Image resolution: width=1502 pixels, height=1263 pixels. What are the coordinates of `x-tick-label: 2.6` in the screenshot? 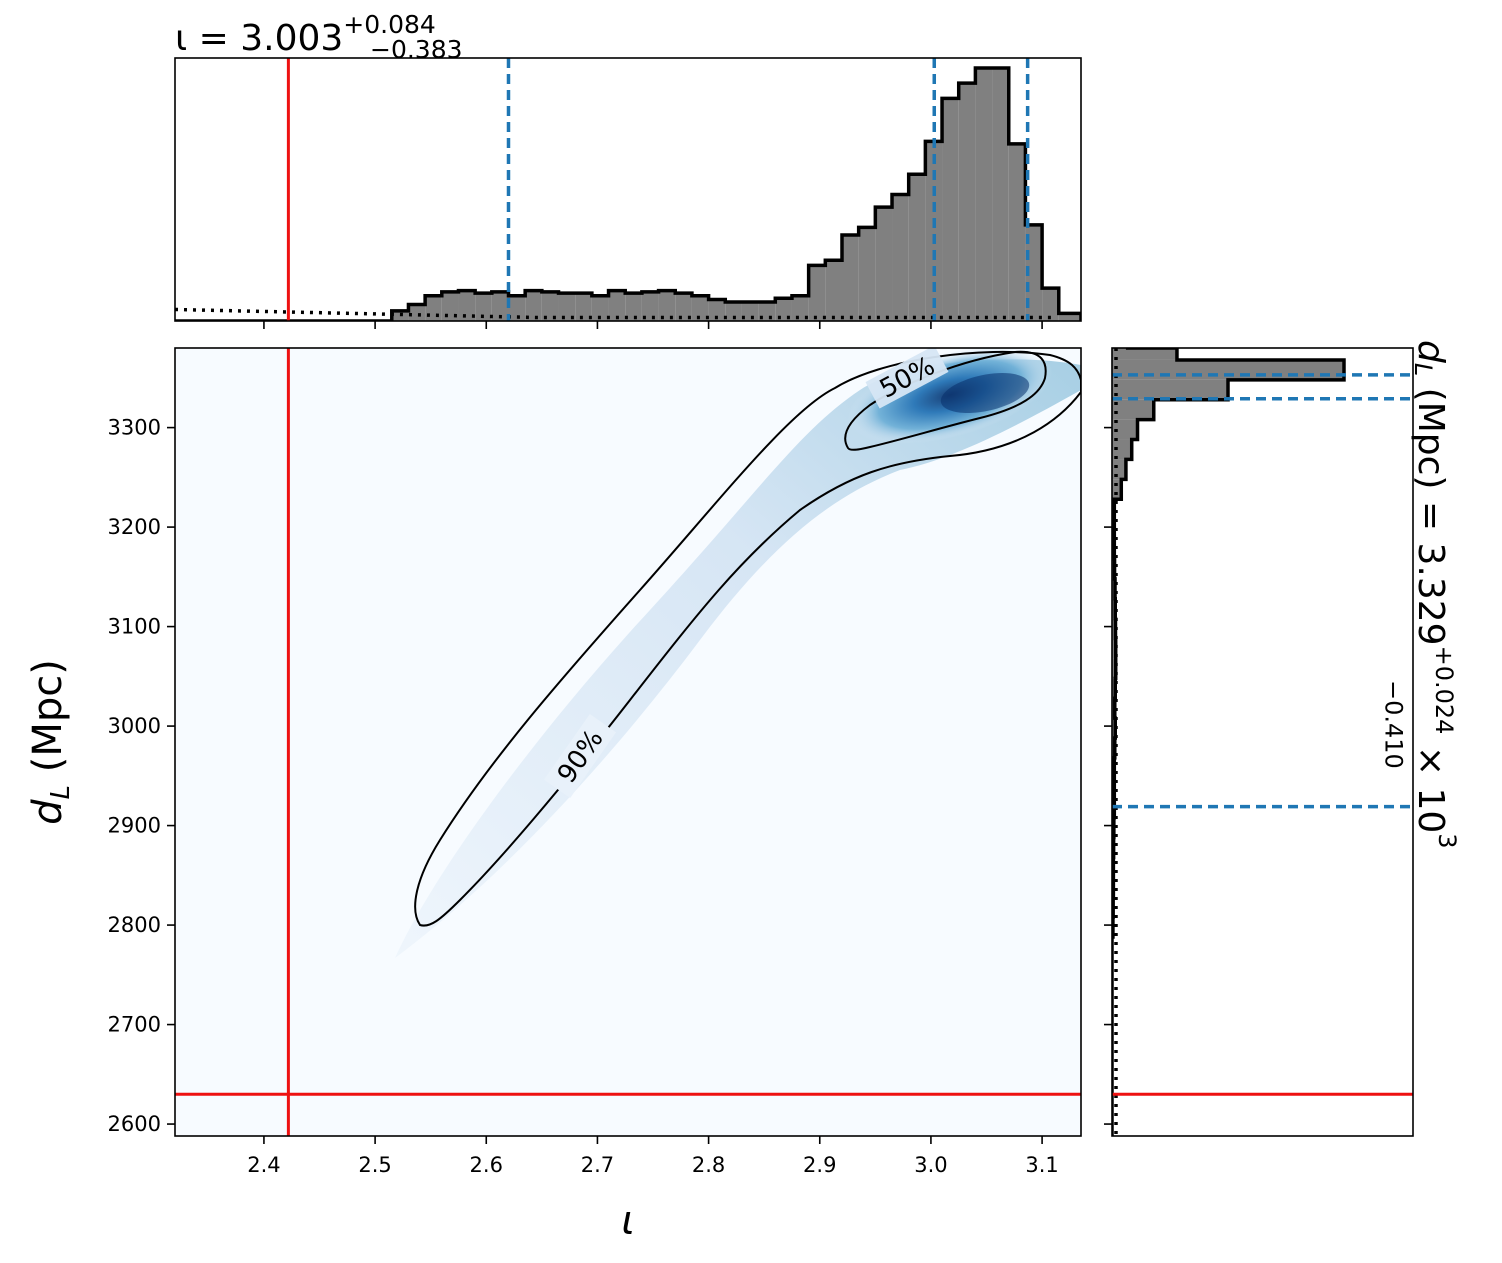 It's located at (486, 1165).